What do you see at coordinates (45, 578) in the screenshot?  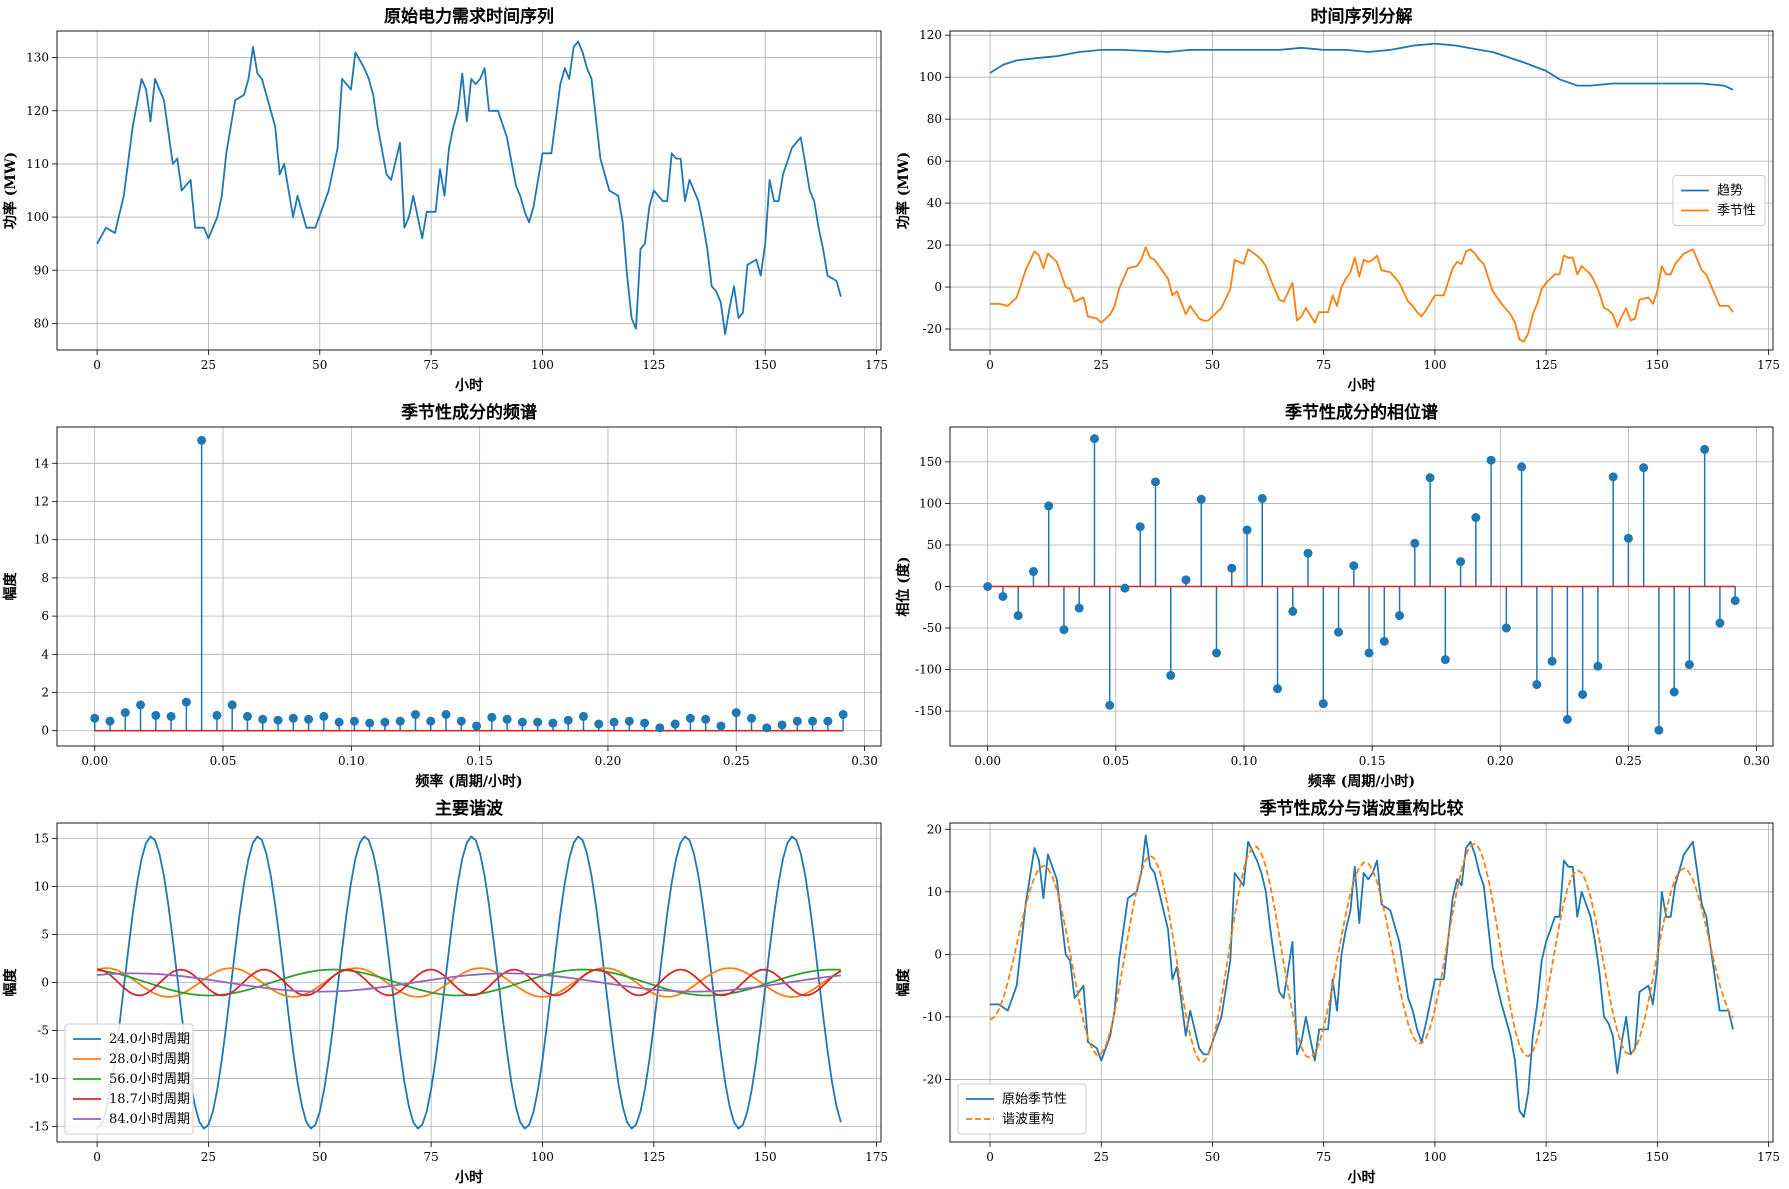 I see `y-tick-label: 8` at bounding box center [45, 578].